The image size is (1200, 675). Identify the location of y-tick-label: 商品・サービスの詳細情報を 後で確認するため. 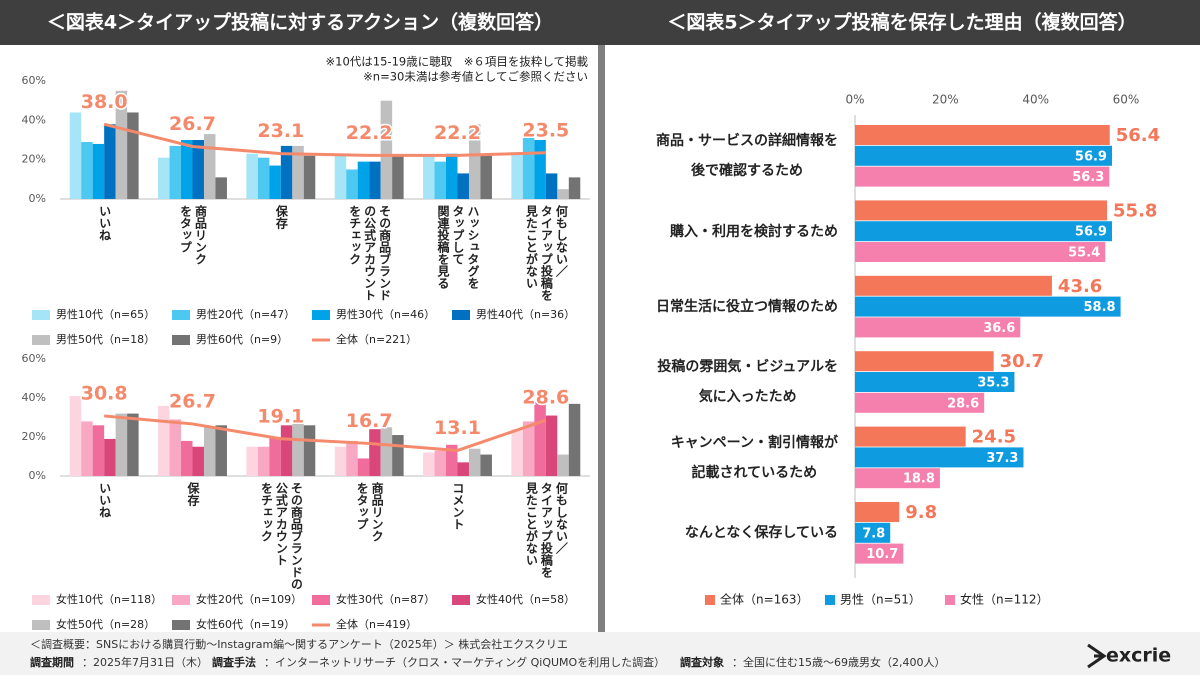
(747, 156).